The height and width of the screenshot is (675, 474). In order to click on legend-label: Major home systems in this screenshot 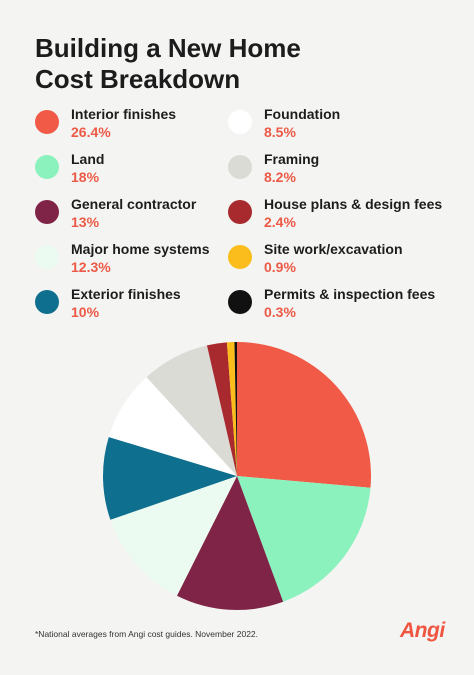, I will do `click(140, 249)`.